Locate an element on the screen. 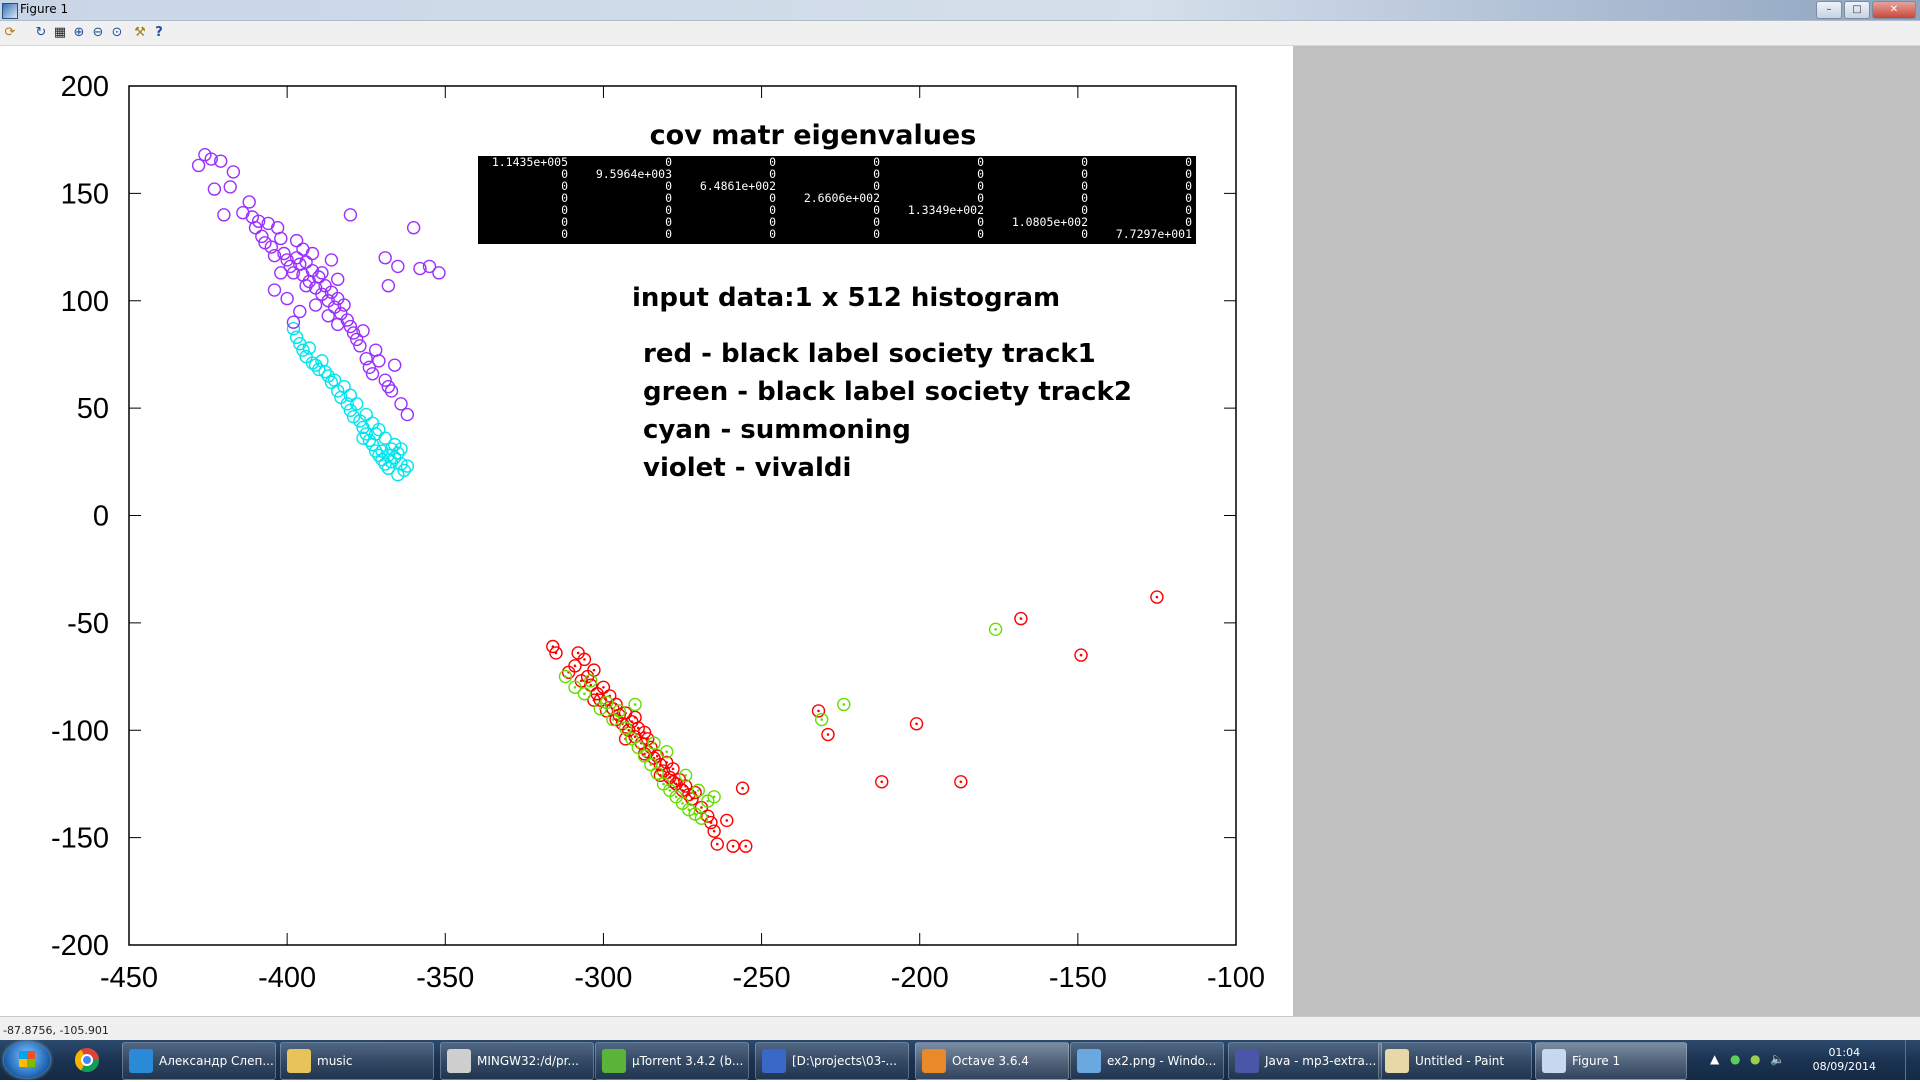 This screenshot has height=1082, width=1920. window-title-bar: Figure 1 – □ ✕ is located at coordinates (960, 10).